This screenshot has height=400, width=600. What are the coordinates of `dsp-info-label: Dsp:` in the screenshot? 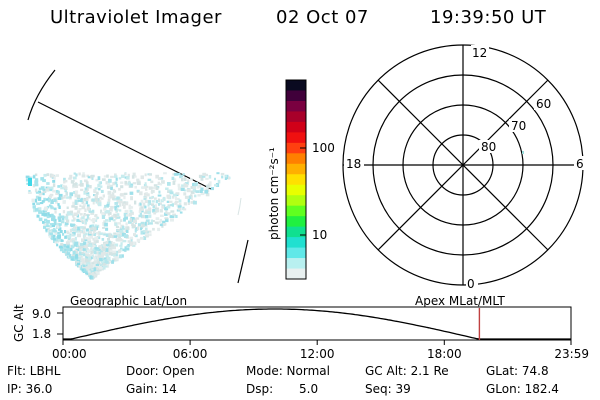 It's located at (260, 389).